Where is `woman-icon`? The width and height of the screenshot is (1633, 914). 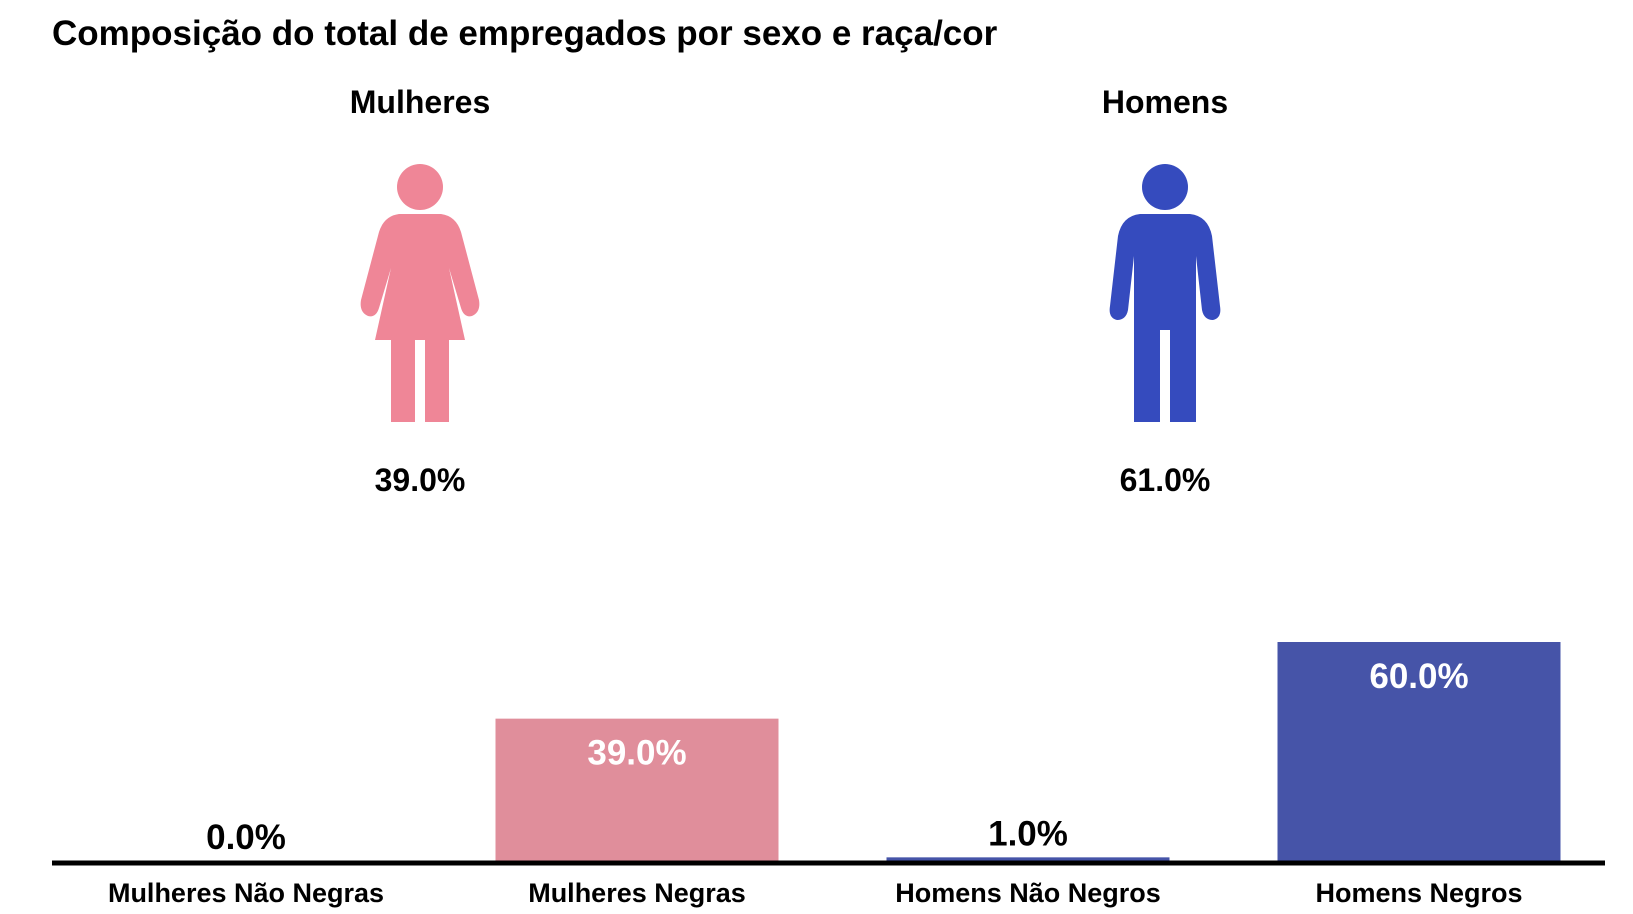
woman-icon is located at coordinates (420, 293).